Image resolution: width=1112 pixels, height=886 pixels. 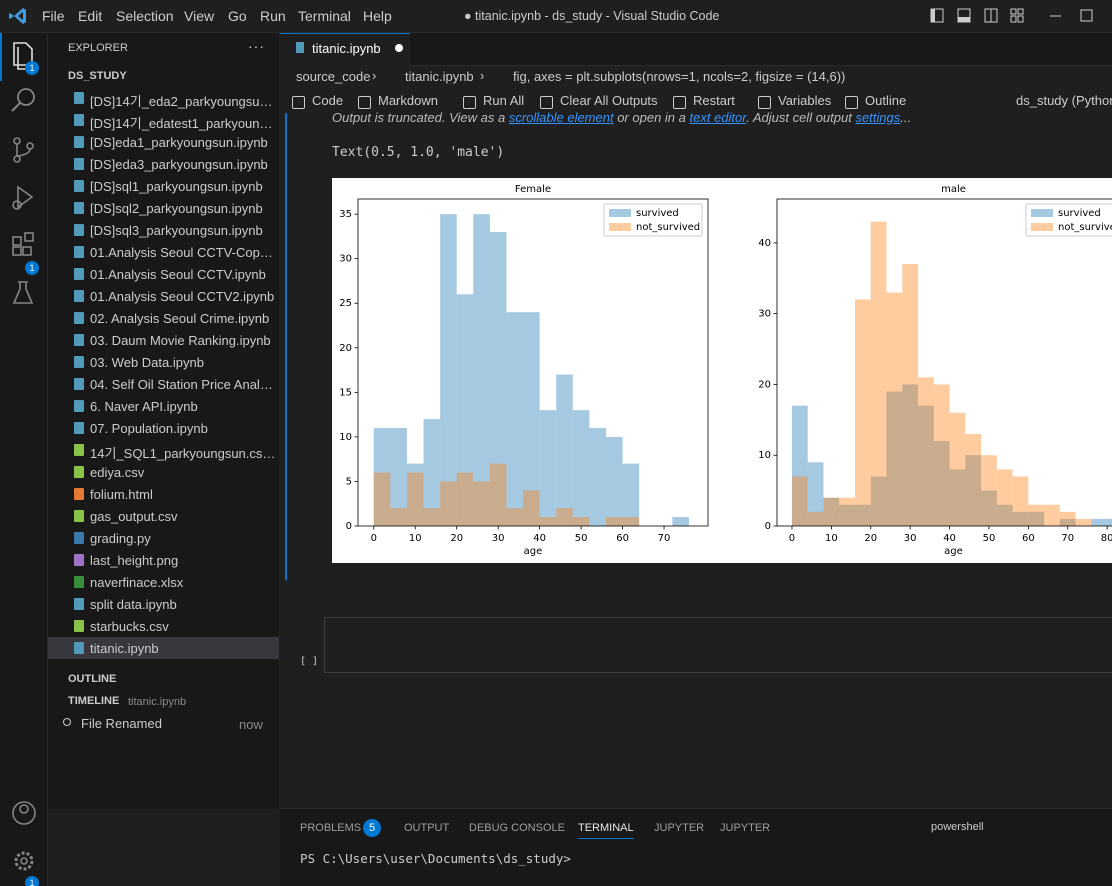 What do you see at coordinates (718, 645) in the screenshot?
I see `empty-cell` at bounding box center [718, 645].